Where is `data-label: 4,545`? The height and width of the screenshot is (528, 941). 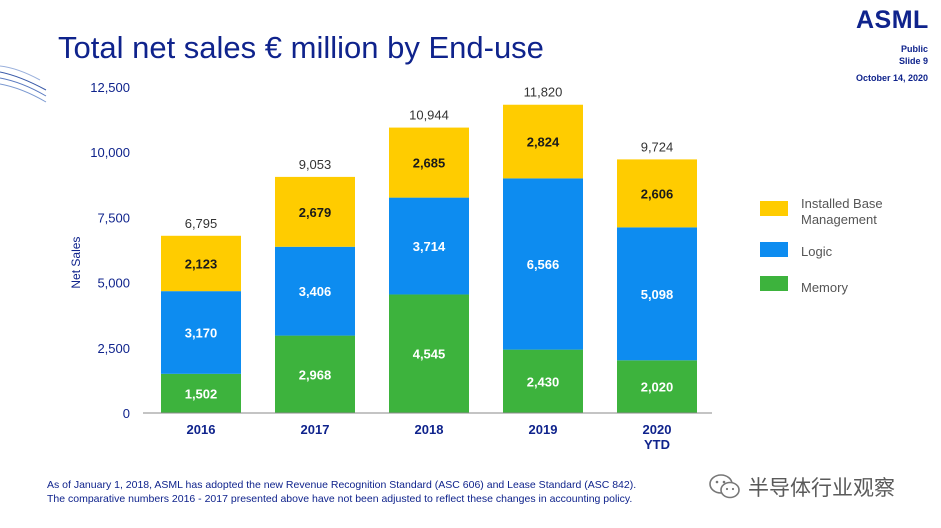 data-label: 4,545 is located at coordinates (429, 354).